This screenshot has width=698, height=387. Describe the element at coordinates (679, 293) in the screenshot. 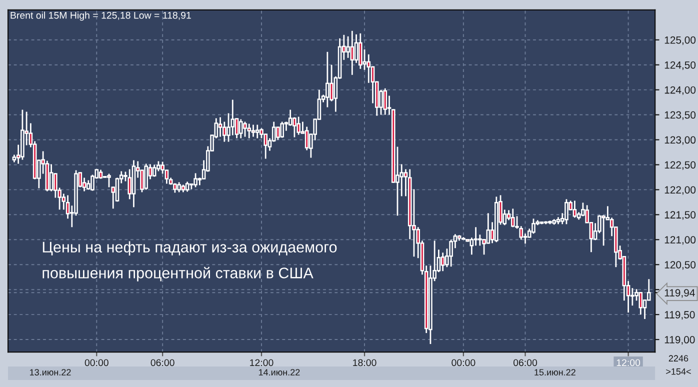

I see `y-tick-label: 119,94` at that location.